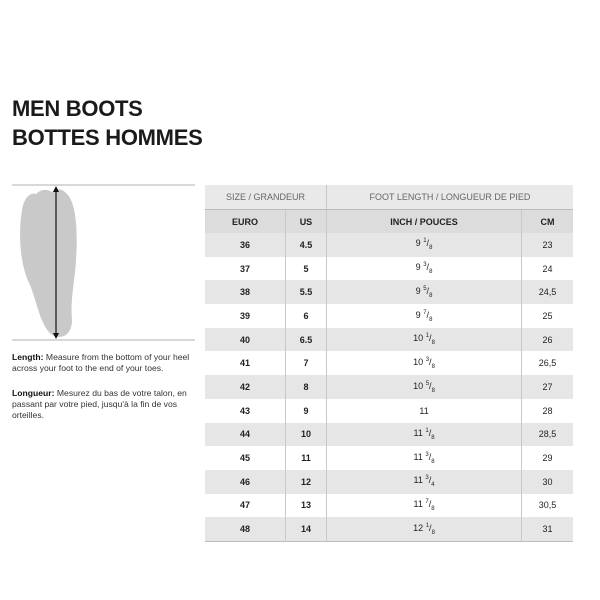 The image size is (600, 600). What do you see at coordinates (305, 245) in the screenshot?
I see `cell: 4.5` at bounding box center [305, 245].